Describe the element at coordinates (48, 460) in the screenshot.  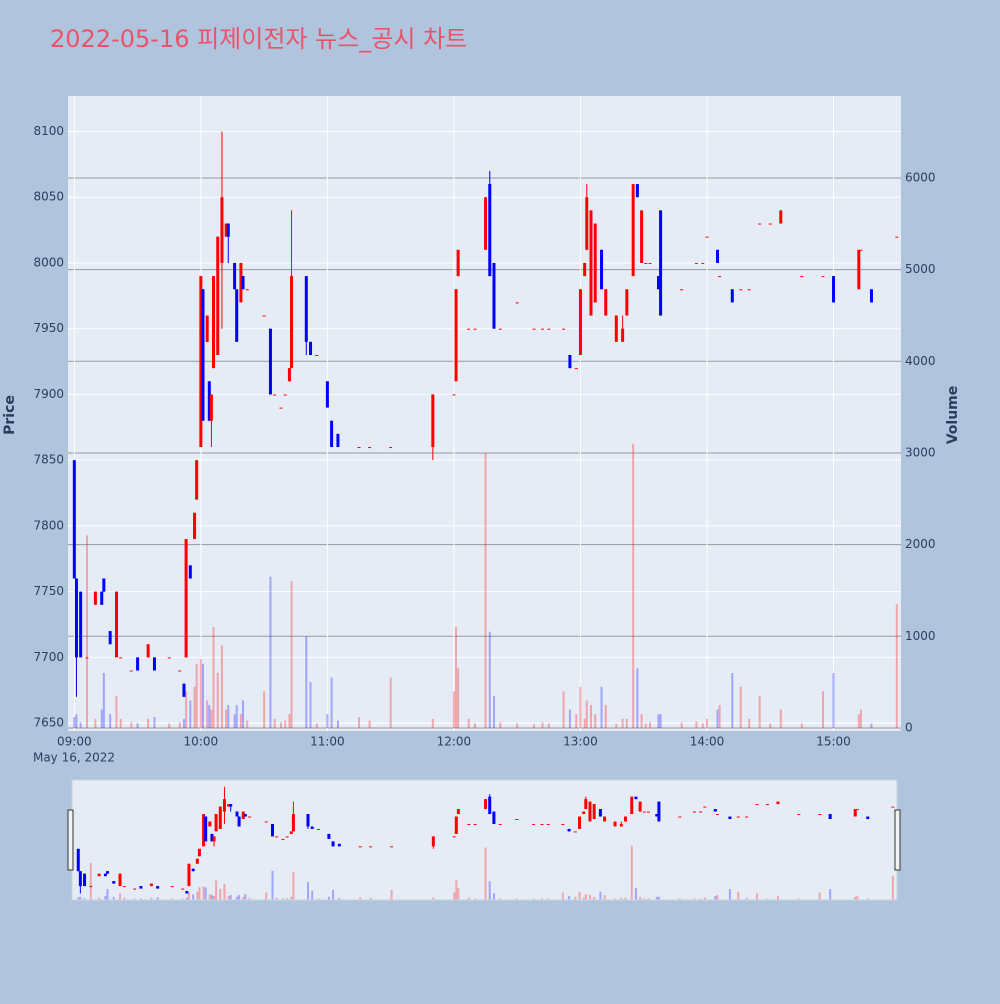
I see `y-tick-label: 7850` at that location.